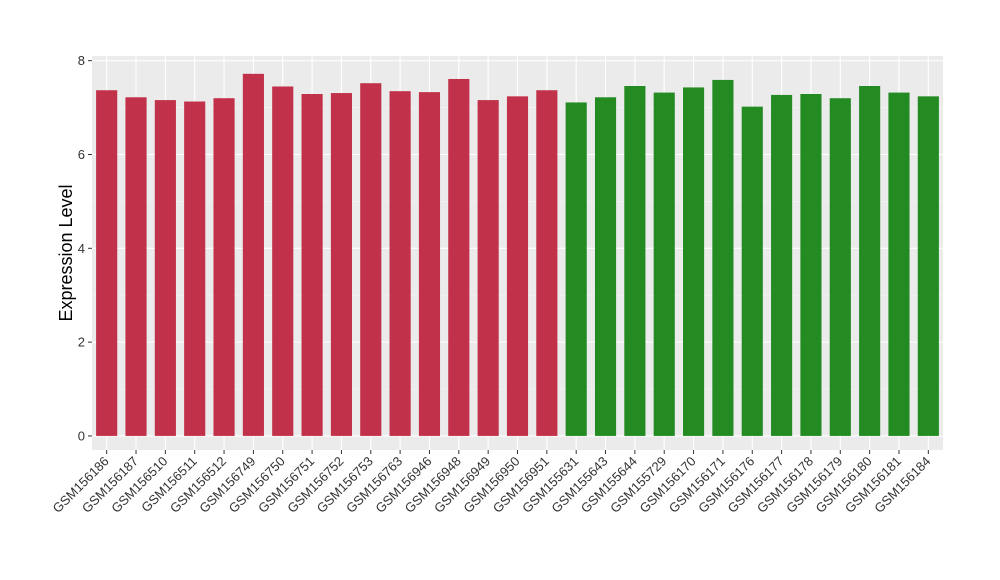 The image size is (1000, 580). Describe the element at coordinates (371, 259) in the screenshot. I see `bar-GSM156753` at that location.